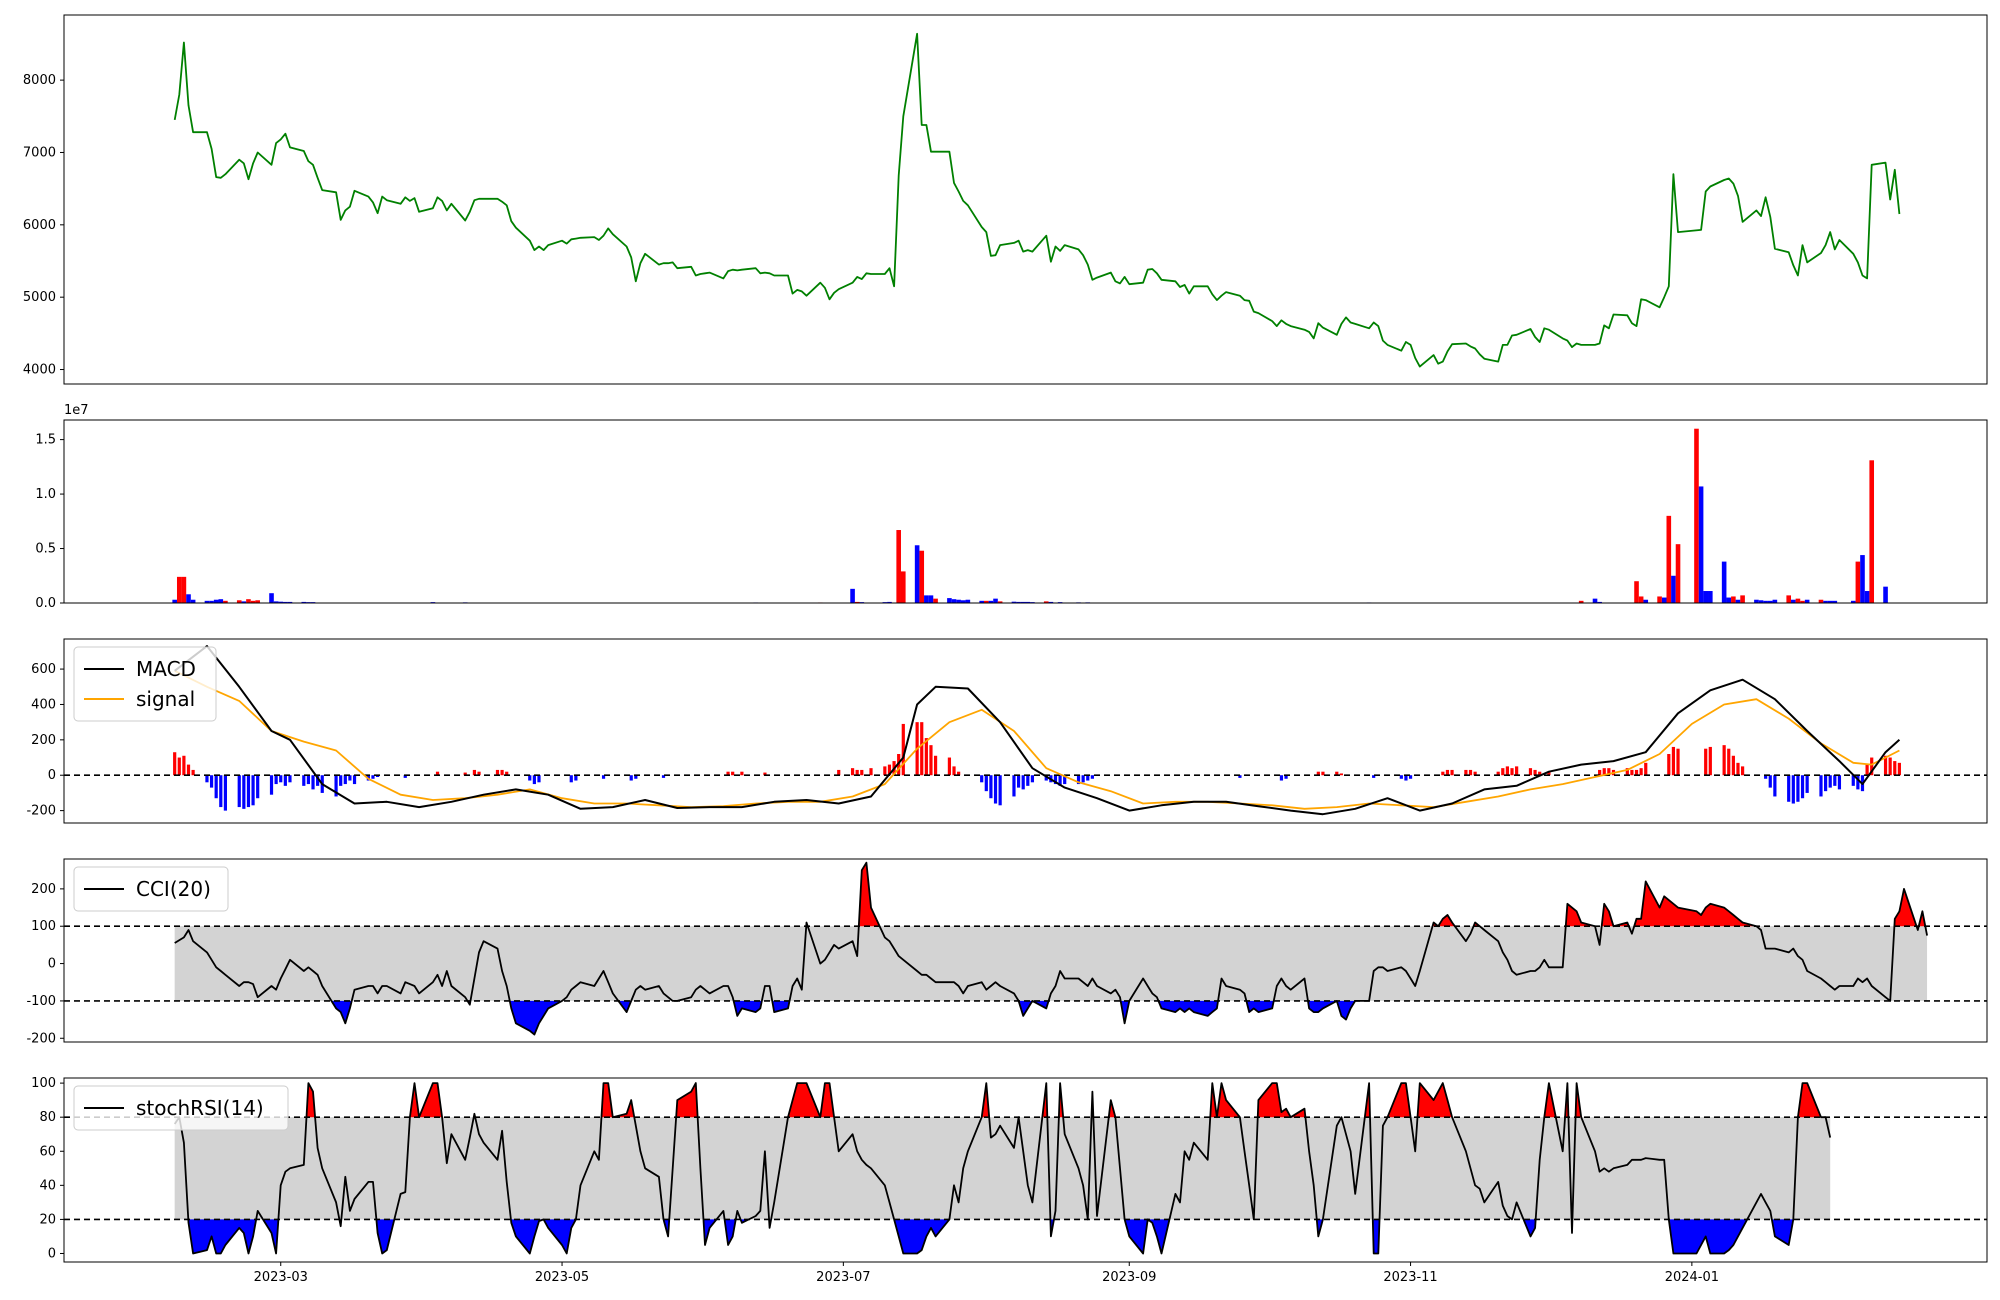 The height and width of the screenshot is (1300, 2000). What do you see at coordinates (47, 1117) in the screenshot?
I see `y-tick-label: 80` at bounding box center [47, 1117].